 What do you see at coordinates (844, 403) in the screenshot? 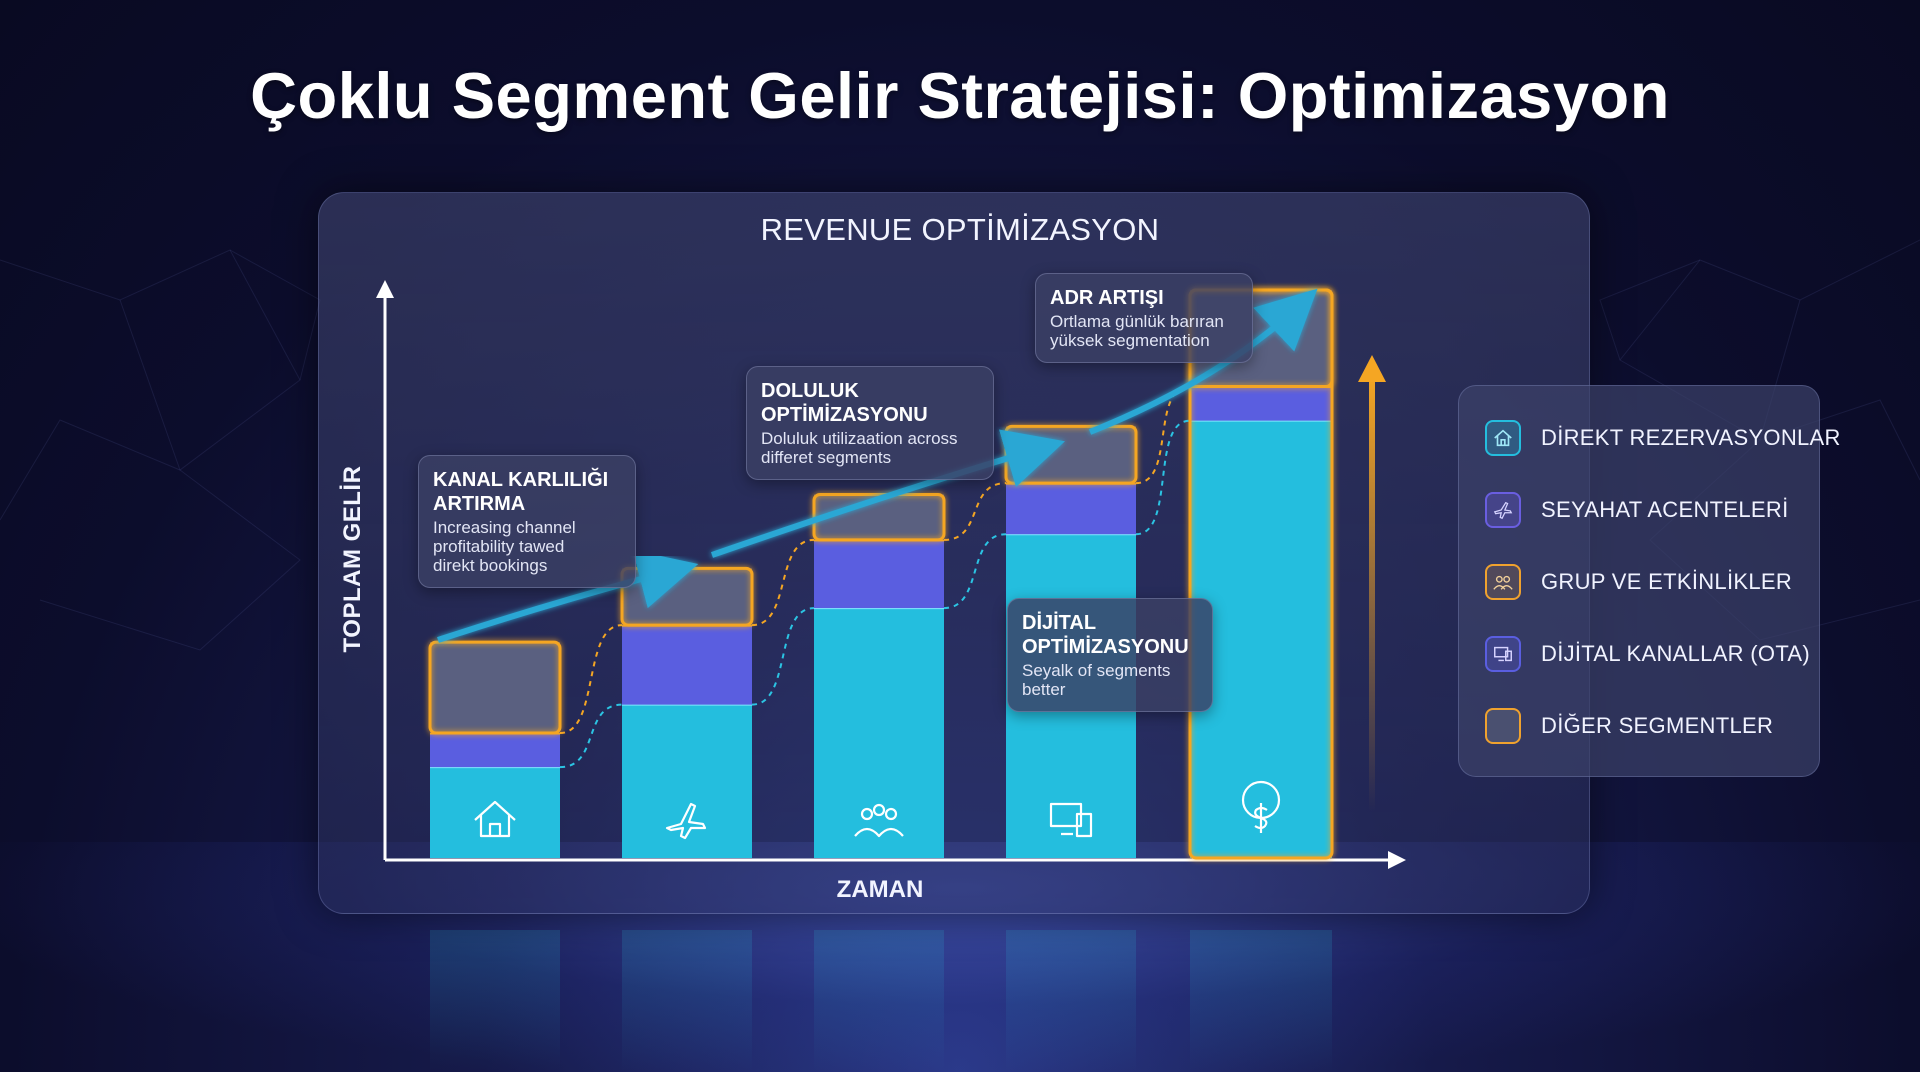
I see `callout-title: DOLULUK OPTİMİZASYONU` at bounding box center [844, 403].